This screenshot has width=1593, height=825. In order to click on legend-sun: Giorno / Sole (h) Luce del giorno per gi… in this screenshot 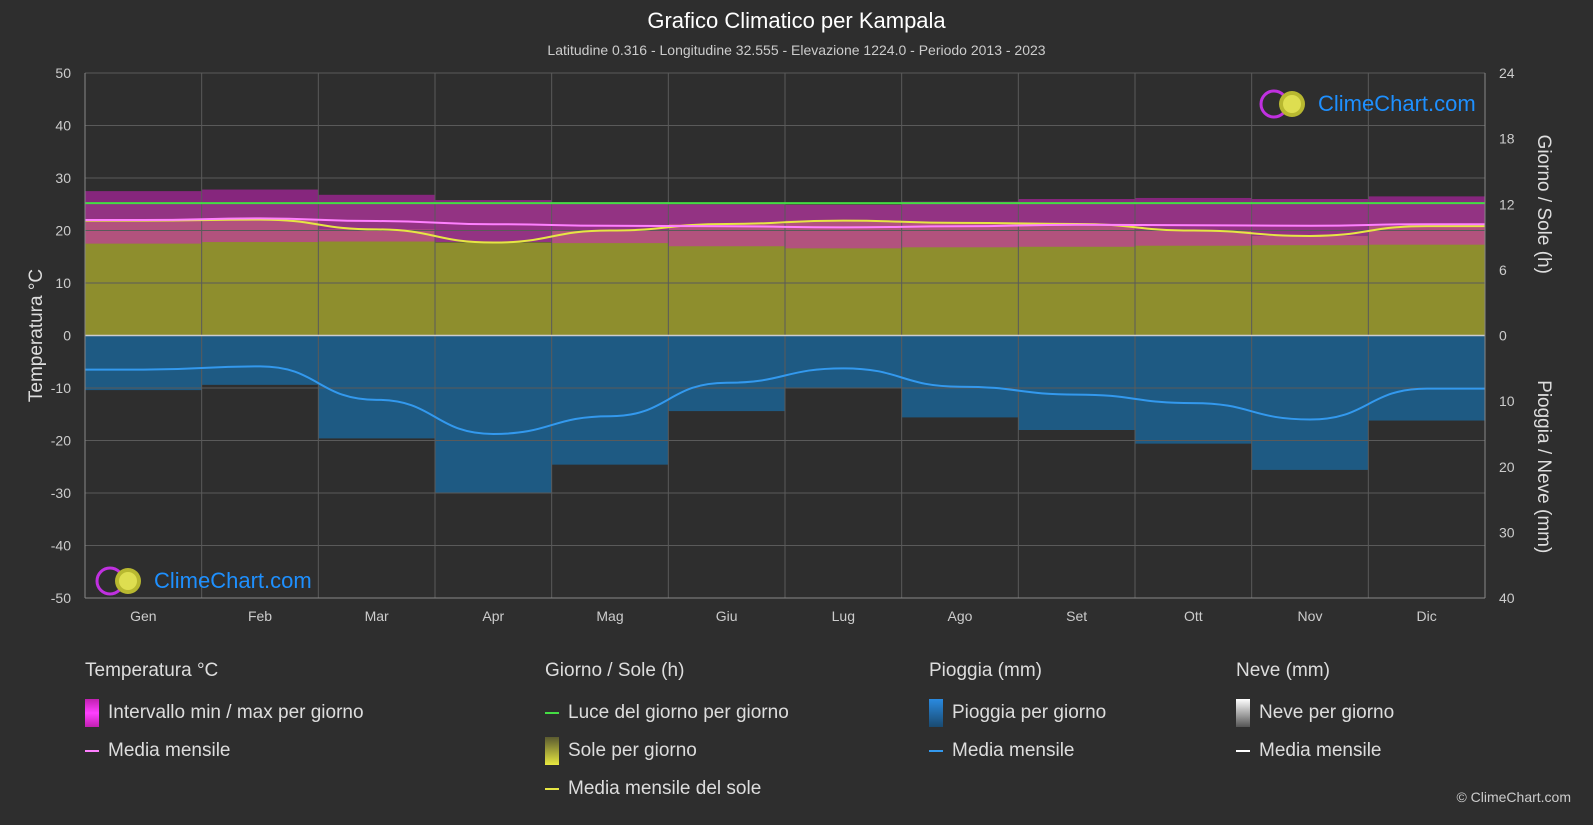, I will do `click(667, 734)`.